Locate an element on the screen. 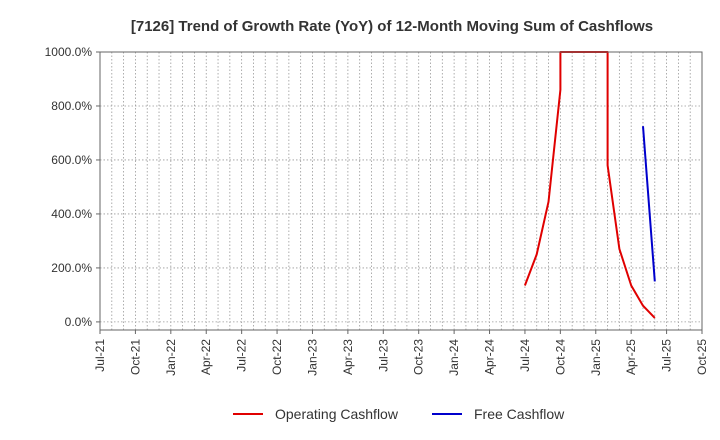 This screenshot has width=720, height=440. x-tick-label: Oct-24 is located at coordinates (560, 357).